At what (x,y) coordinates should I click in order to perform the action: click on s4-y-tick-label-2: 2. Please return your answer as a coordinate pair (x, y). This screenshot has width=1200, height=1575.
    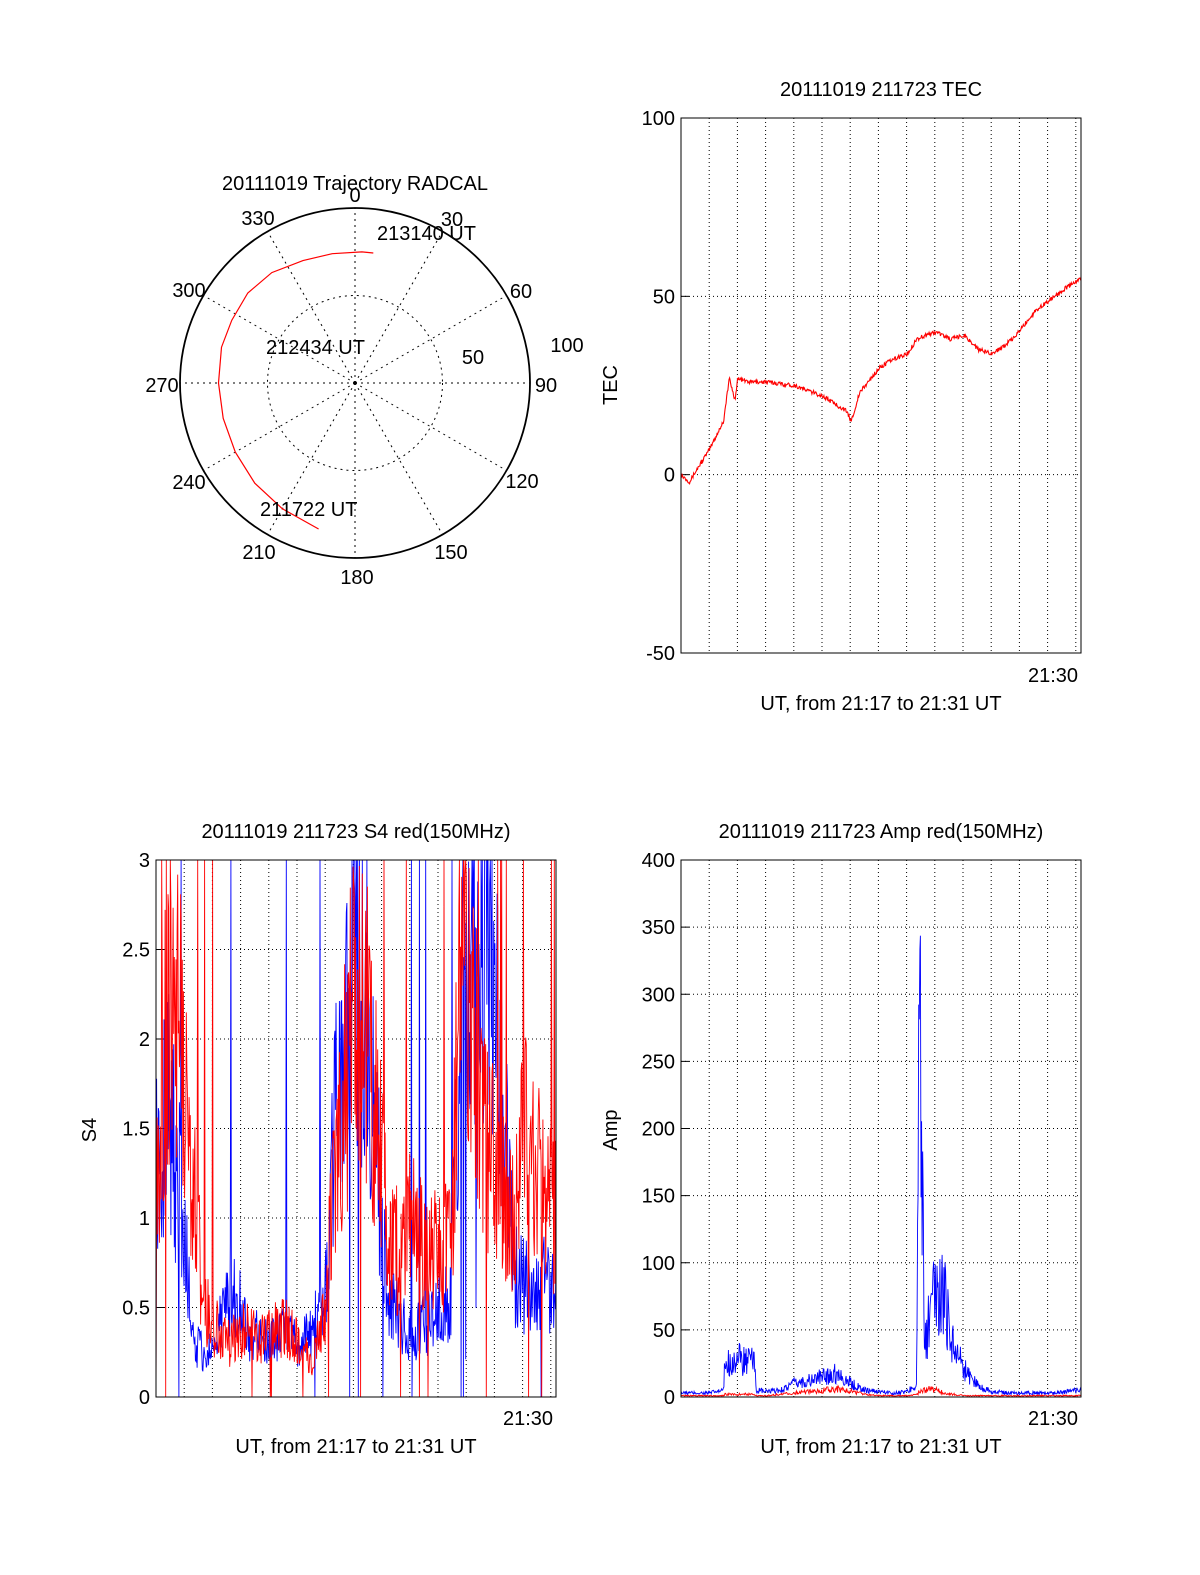
    Looking at the image, I should click on (144, 1040).